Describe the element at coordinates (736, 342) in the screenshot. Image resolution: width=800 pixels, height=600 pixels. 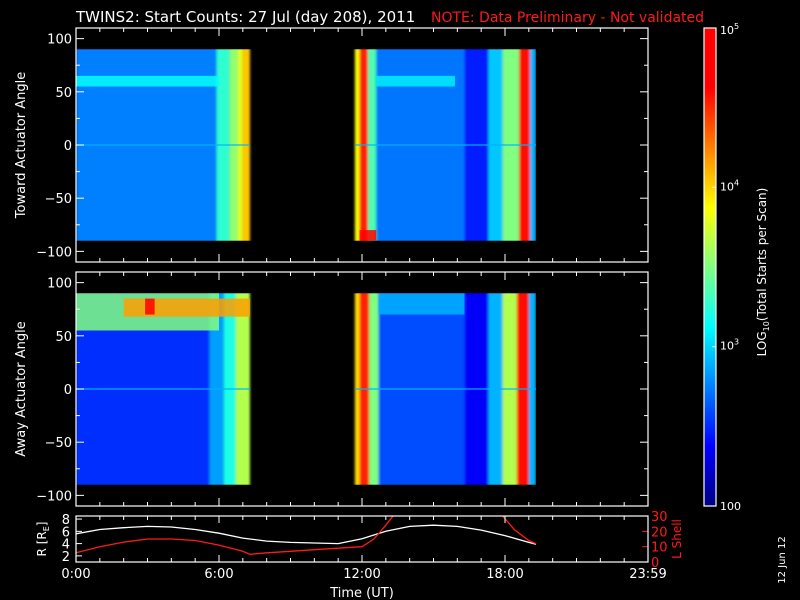
I see `colorbar-tick-exp: 3` at that location.